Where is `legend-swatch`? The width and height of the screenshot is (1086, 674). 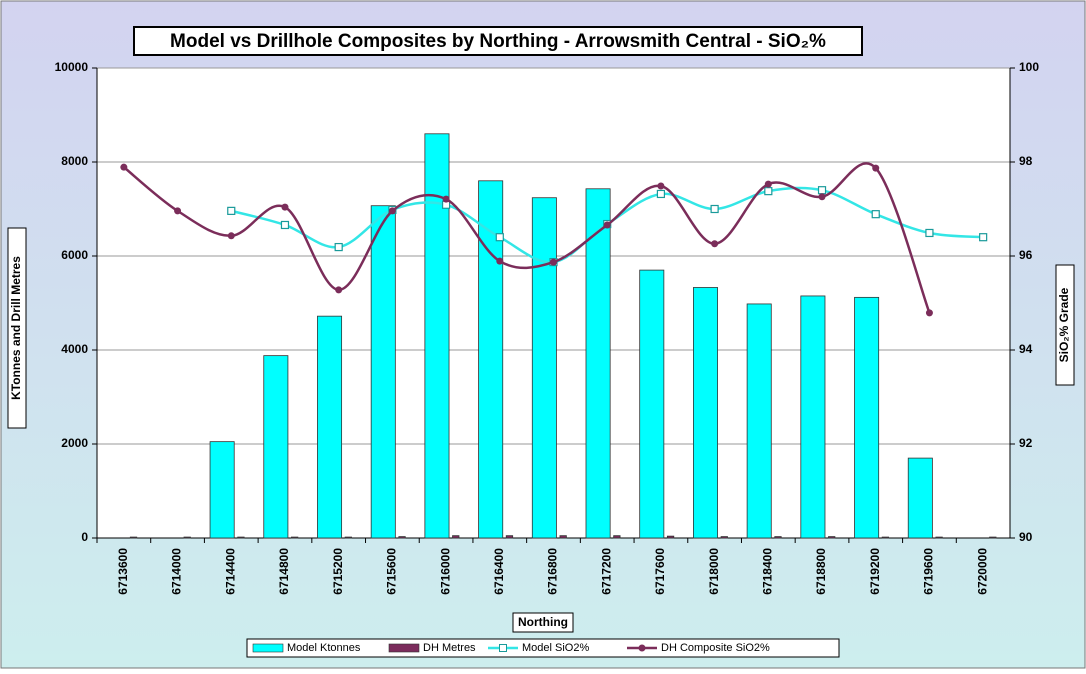 legend-swatch is located at coordinates (268, 648).